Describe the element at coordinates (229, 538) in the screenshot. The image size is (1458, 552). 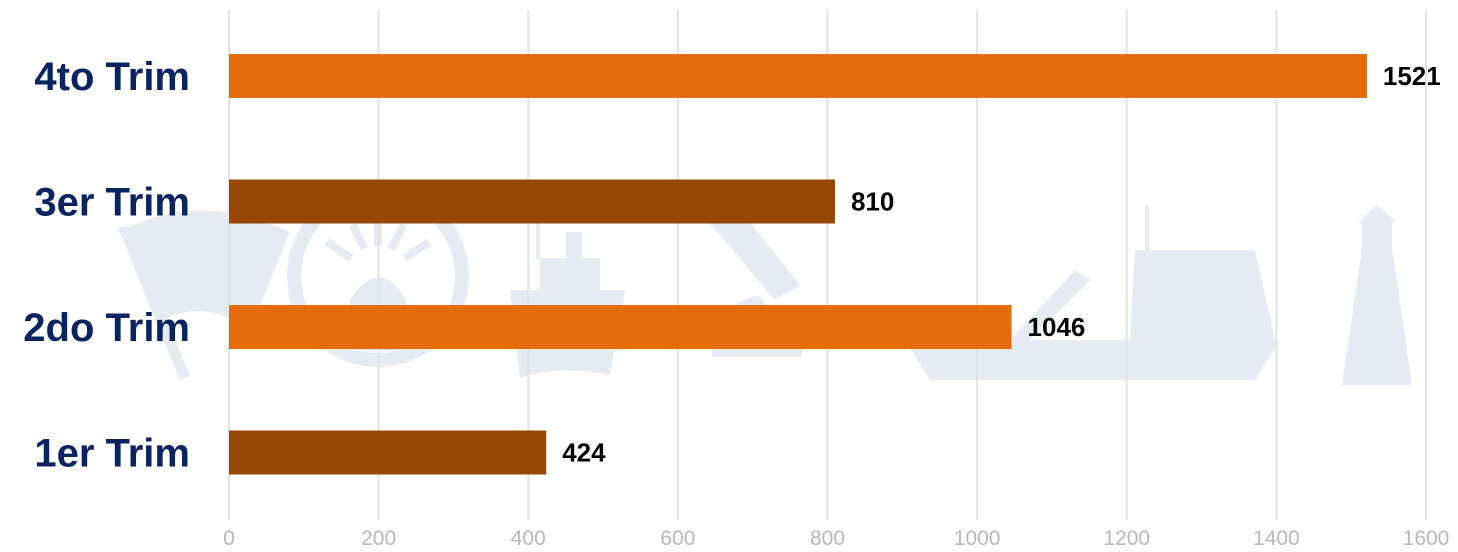
I see `x-tick-label: 0` at that location.